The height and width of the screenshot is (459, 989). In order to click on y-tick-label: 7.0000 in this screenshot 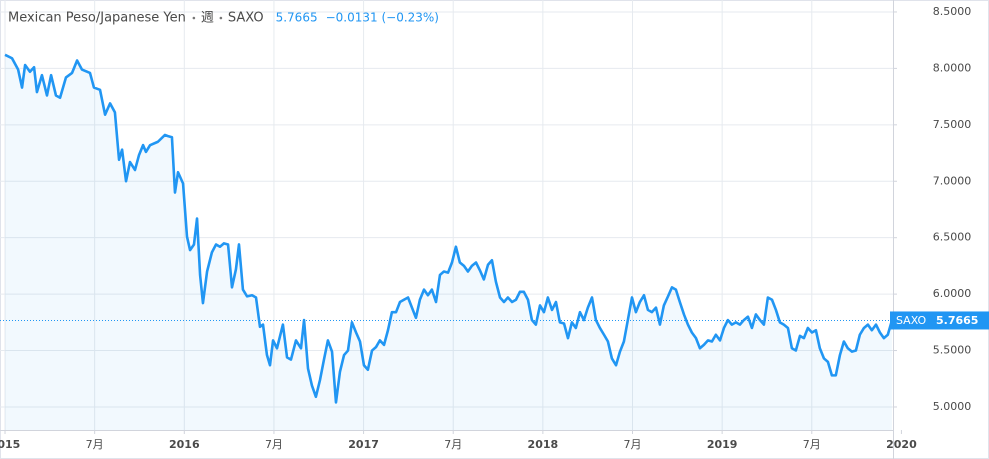, I will do `click(952, 180)`.